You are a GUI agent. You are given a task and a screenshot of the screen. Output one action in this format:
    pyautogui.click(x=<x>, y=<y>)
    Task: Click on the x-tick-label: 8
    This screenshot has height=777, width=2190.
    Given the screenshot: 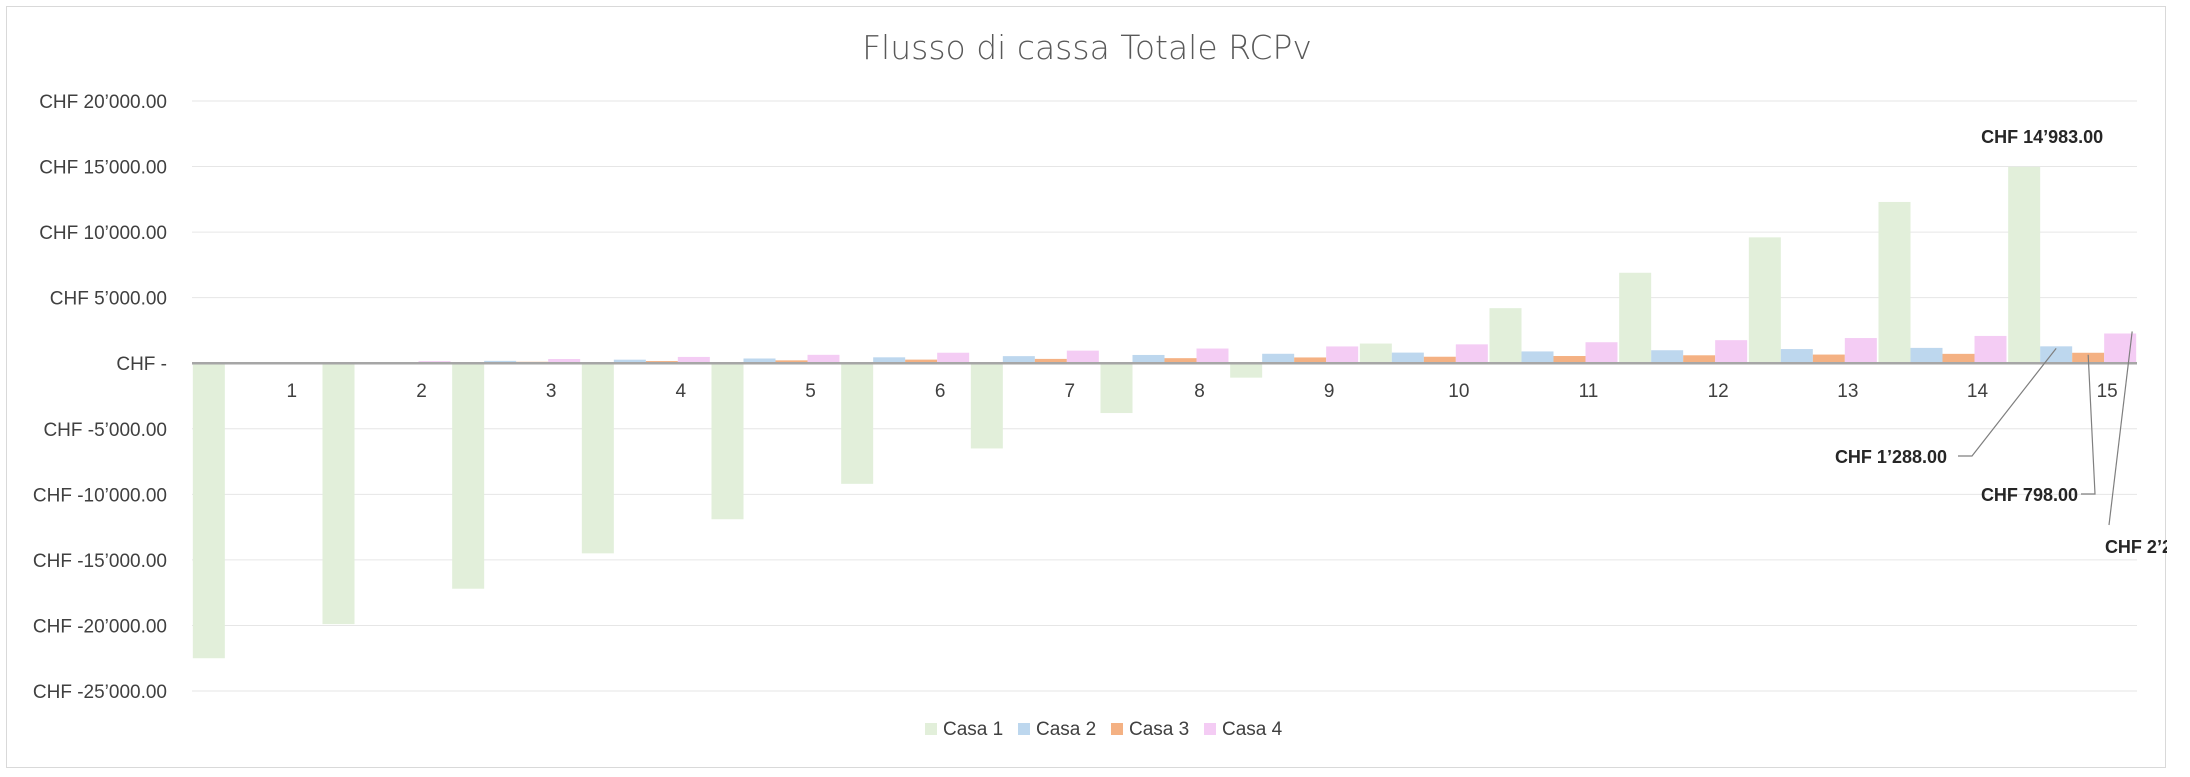 What is the action you would take?
    pyautogui.click(x=1199, y=391)
    